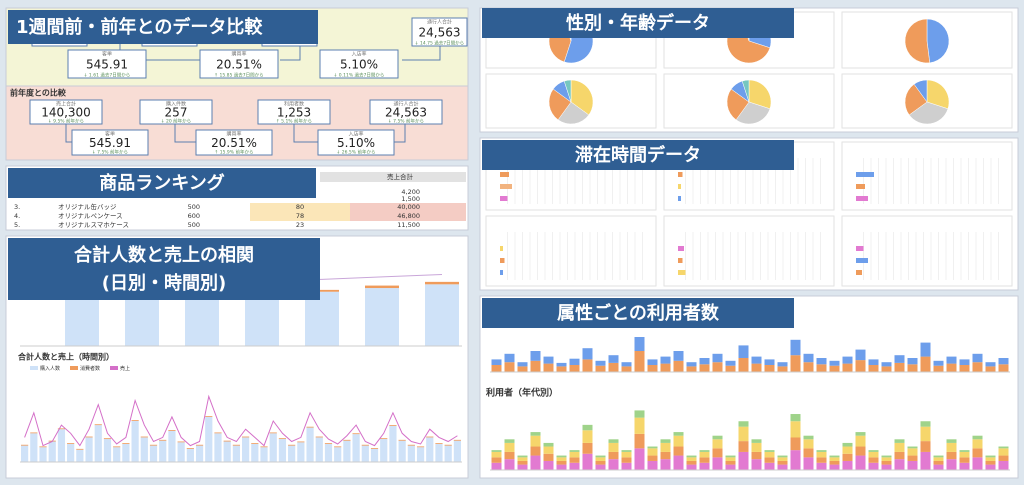 This screenshot has height=485, width=1024. What do you see at coordinates (410, 192) in the screenshot?
I see `label: 4,200` at bounding box center [410, 192].